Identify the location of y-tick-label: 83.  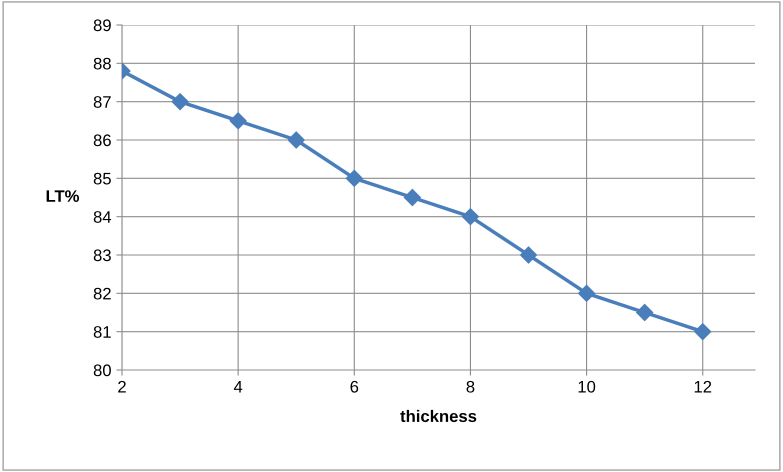
(102, 255).